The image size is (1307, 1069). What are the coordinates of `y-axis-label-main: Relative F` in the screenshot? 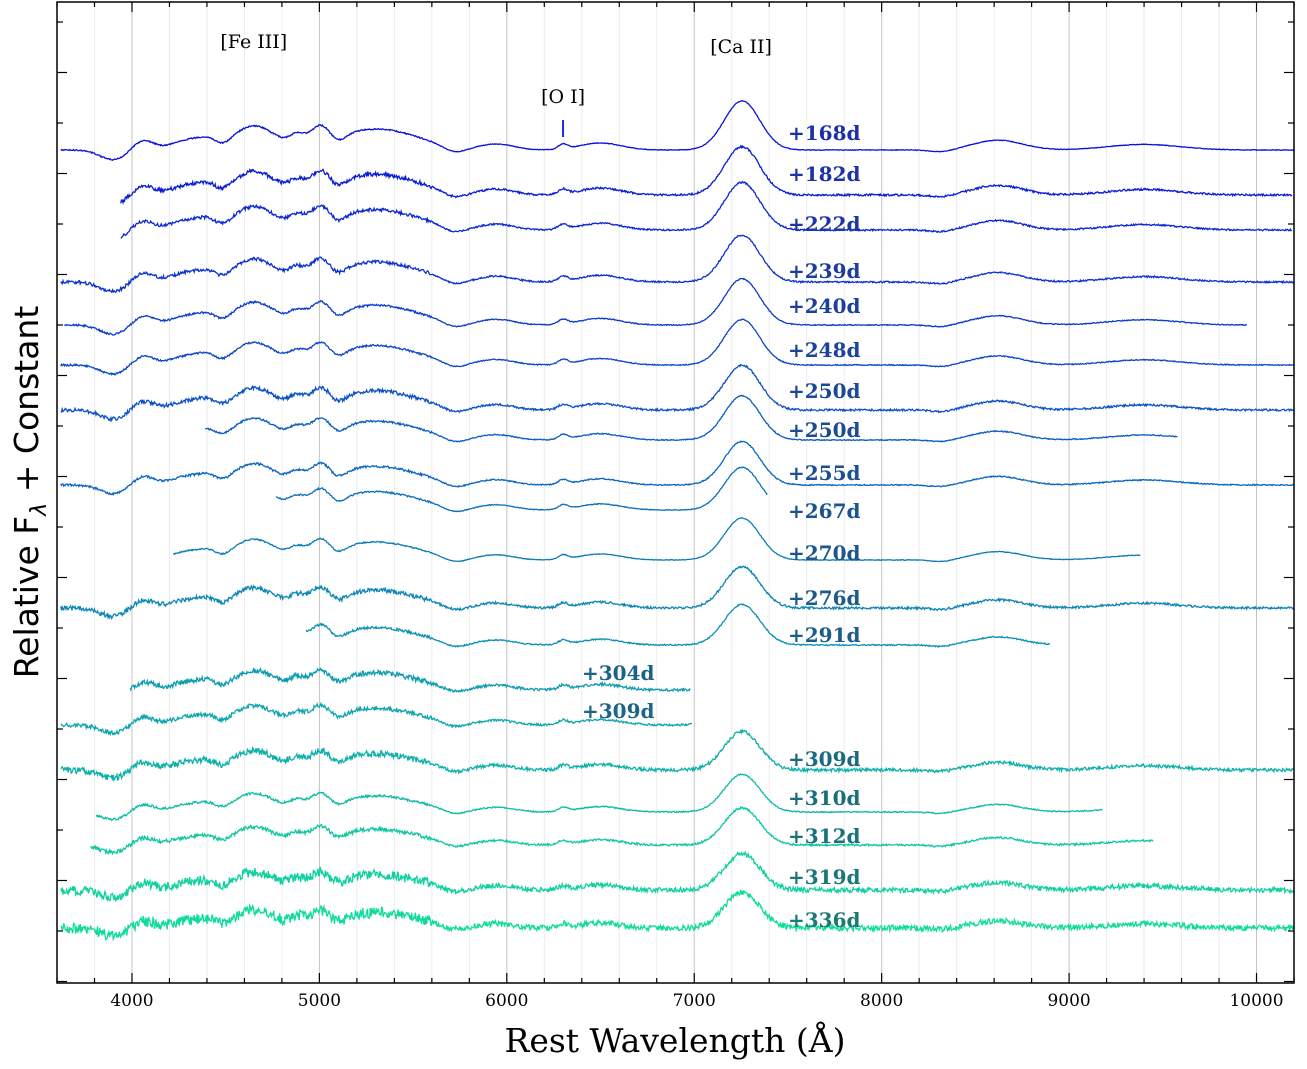 It's located at (26, 597).